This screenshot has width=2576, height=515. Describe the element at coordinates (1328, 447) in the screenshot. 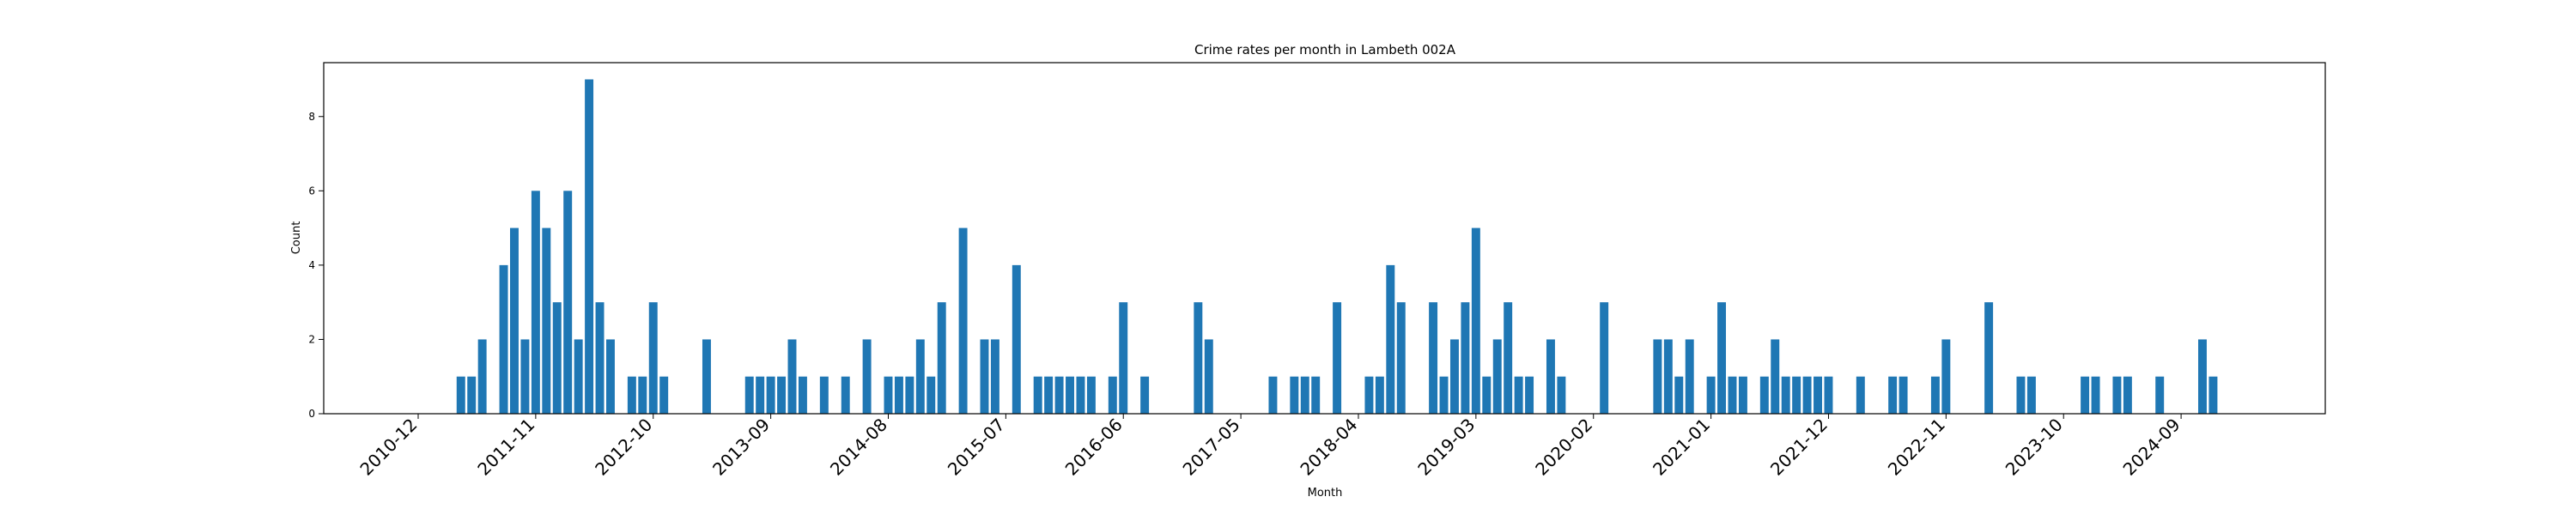

I see `x-tick-label: 2018-04` at that location.